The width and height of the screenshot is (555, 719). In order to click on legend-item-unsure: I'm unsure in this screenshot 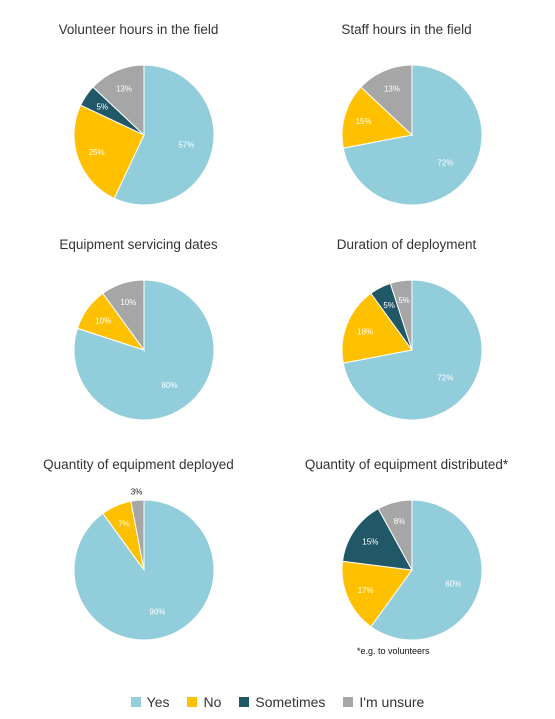, I will do `click(383, 702)`.